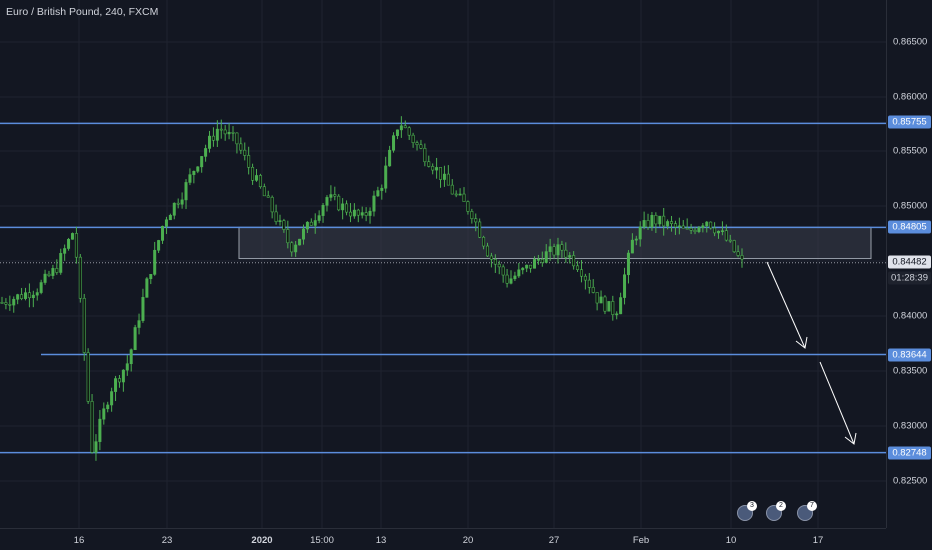 This screenshot has width=932, height=550. I want to click on time-tick: 27, so click(554, 540).